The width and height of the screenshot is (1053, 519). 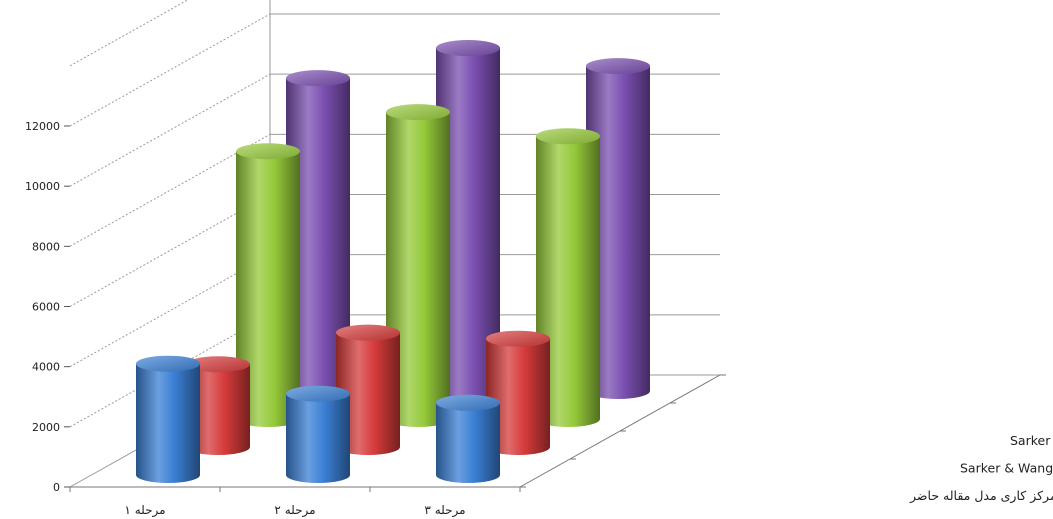 What do you see at coordinates (42, 126) in the screenshot?
I see `y-tick-label: 12000` at bounding box center [42, 126].